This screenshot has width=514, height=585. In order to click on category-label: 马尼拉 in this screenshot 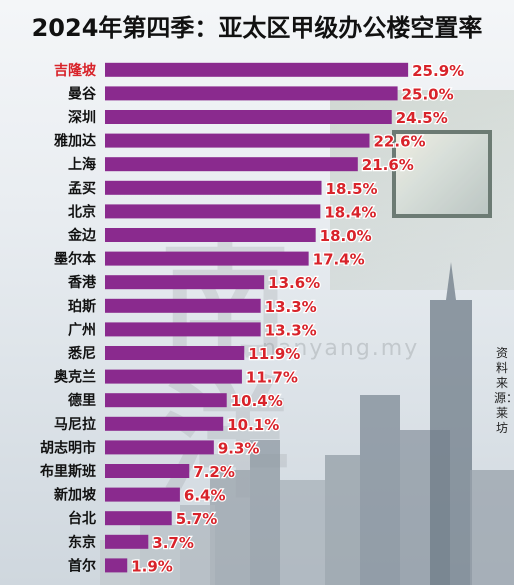, I will do `click(75, 424)`.